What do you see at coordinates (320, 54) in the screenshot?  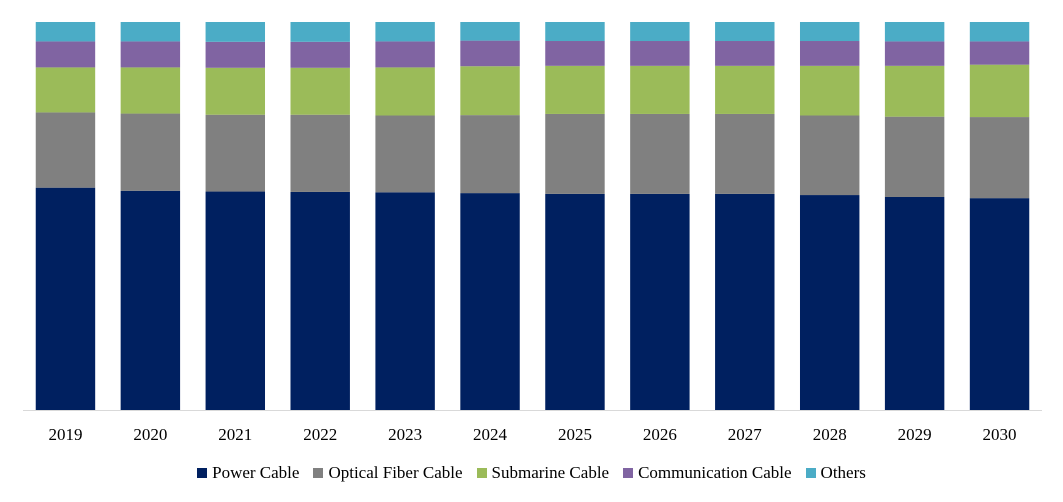 I see `bar-segment-communication-cable-2022` at bounding box center [320, 54].